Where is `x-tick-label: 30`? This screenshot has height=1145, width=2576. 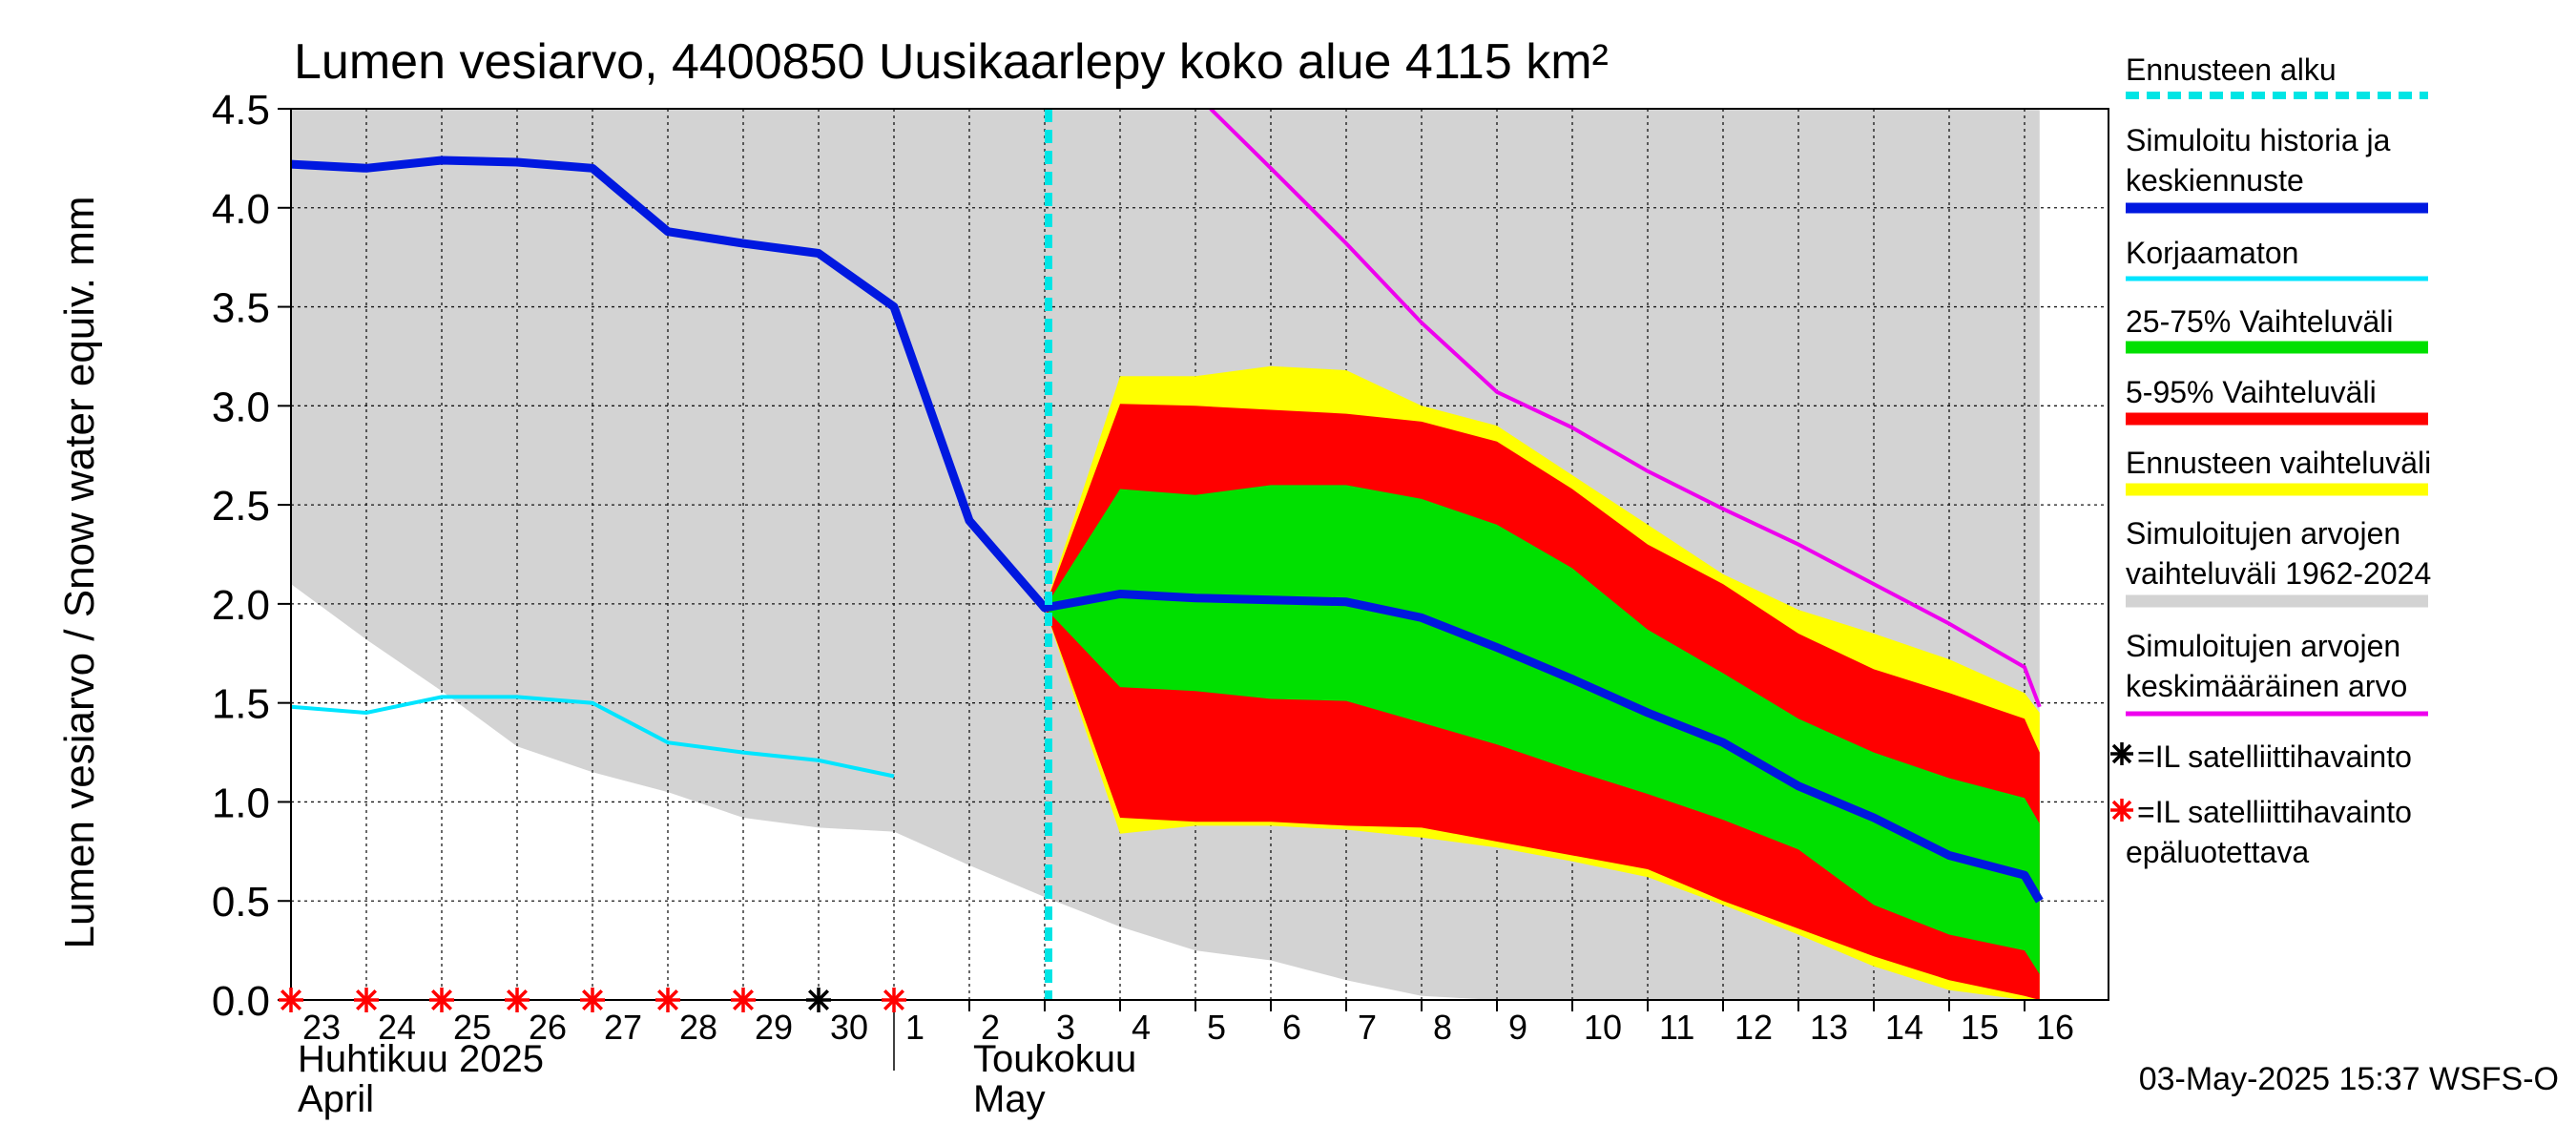 x-tick-label: 30 is located at coordinates (849, 1027).